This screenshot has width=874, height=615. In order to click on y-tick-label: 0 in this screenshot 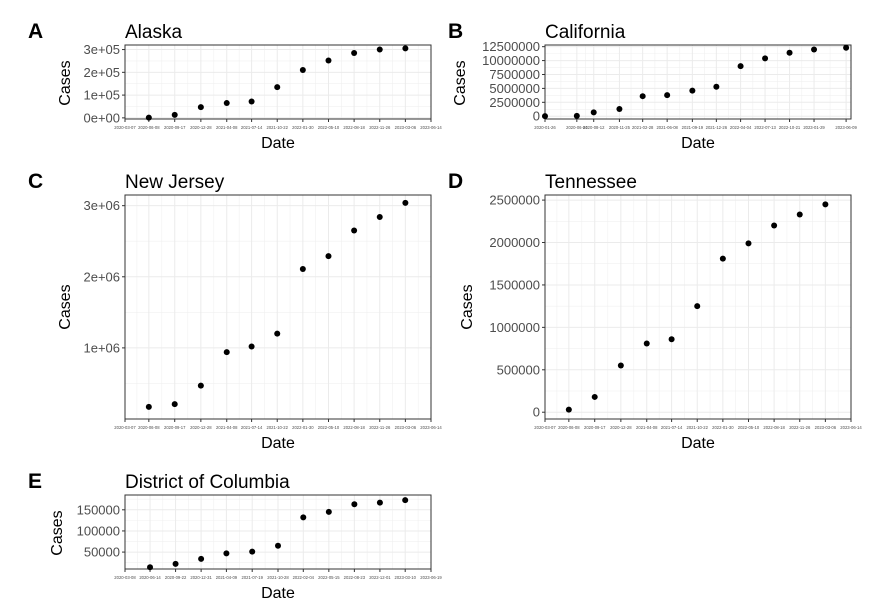, I will do `click(536, 116)`.